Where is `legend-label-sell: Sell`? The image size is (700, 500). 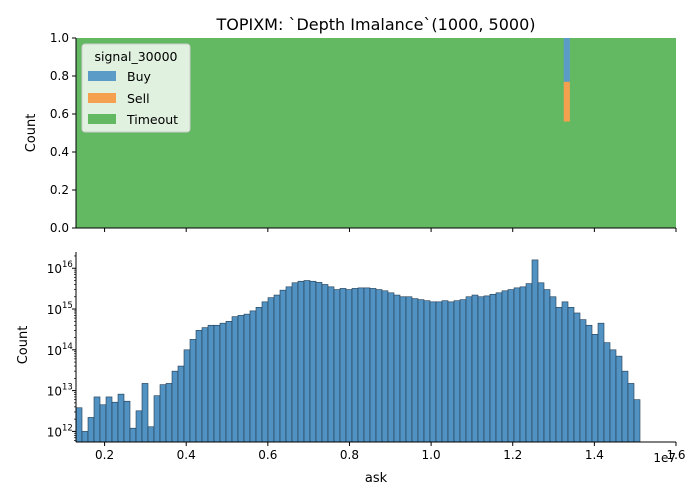 legend-label-sell: Sell is located at coordinates (138, 98).